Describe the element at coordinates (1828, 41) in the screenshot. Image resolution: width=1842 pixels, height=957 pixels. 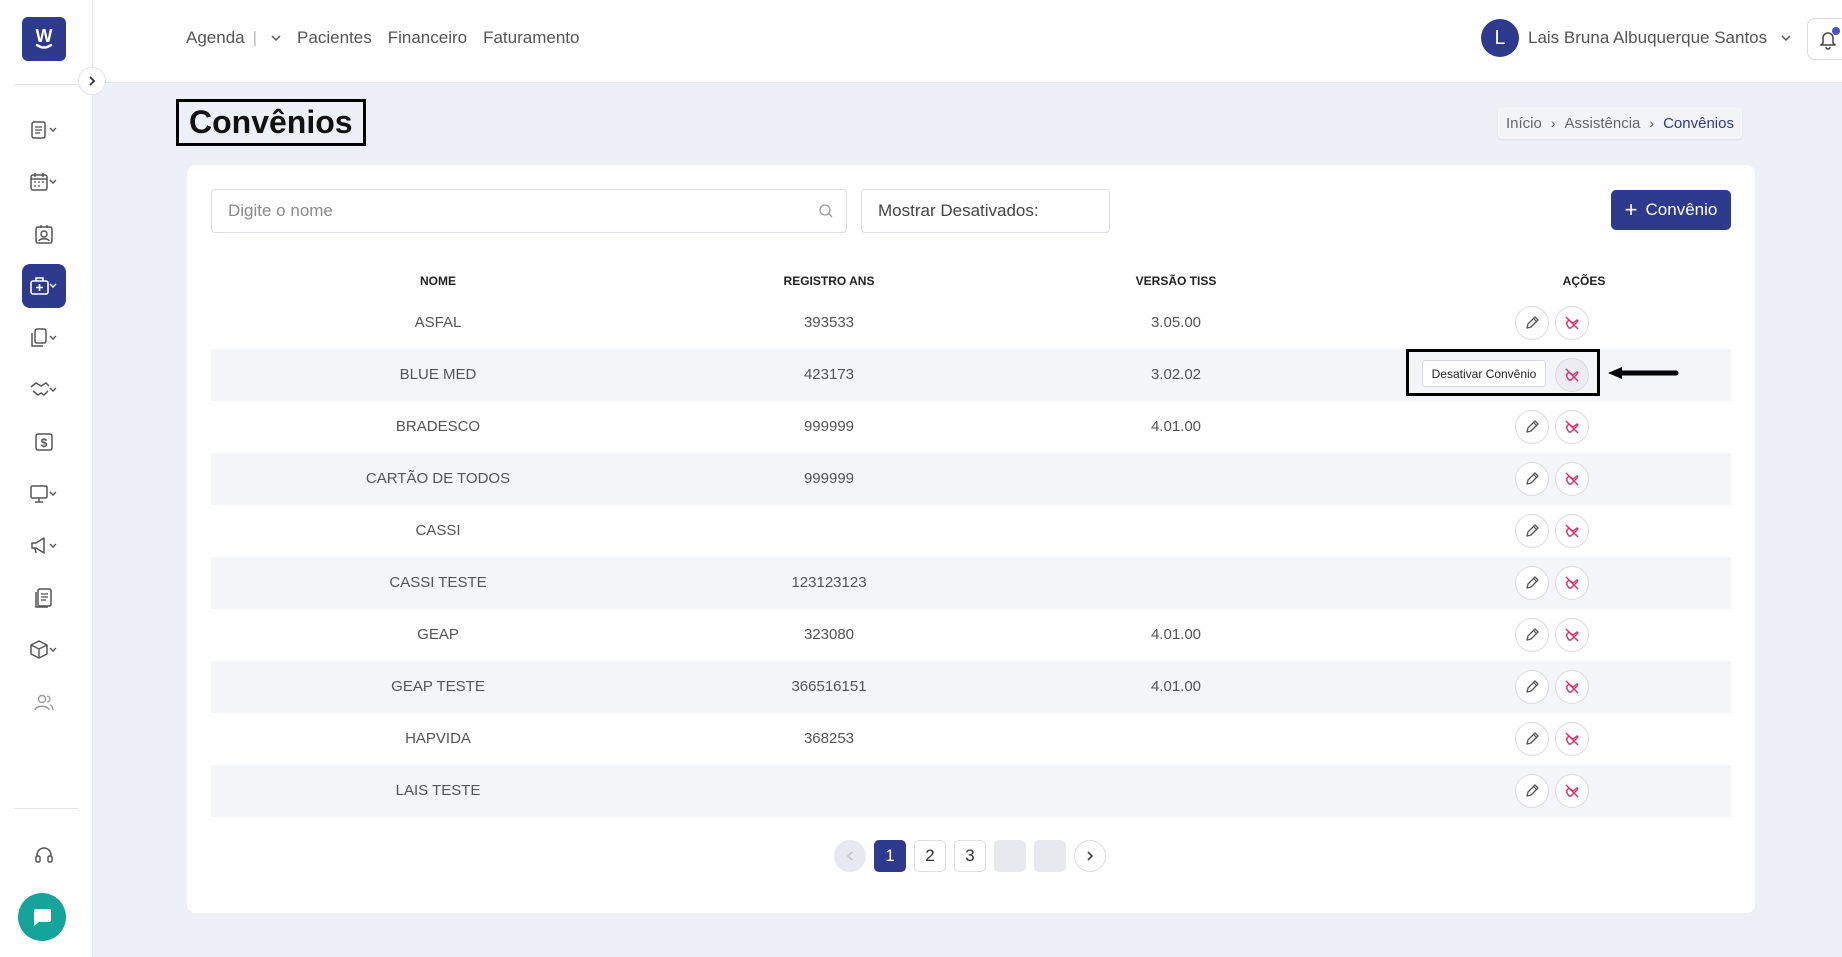
I see `bell-icon` at that location.